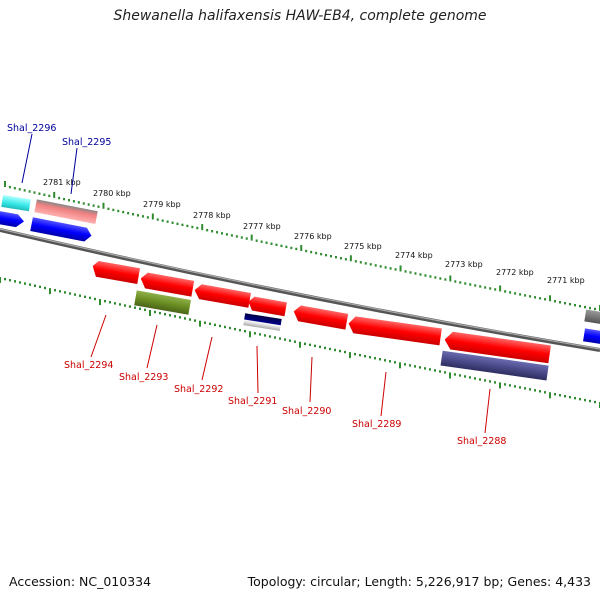 This screenshot has width=600, height=600. Describe the element at coordinates (112, 193) in the screenshot. I see `kbp-label: 2780 kbp` at that location.